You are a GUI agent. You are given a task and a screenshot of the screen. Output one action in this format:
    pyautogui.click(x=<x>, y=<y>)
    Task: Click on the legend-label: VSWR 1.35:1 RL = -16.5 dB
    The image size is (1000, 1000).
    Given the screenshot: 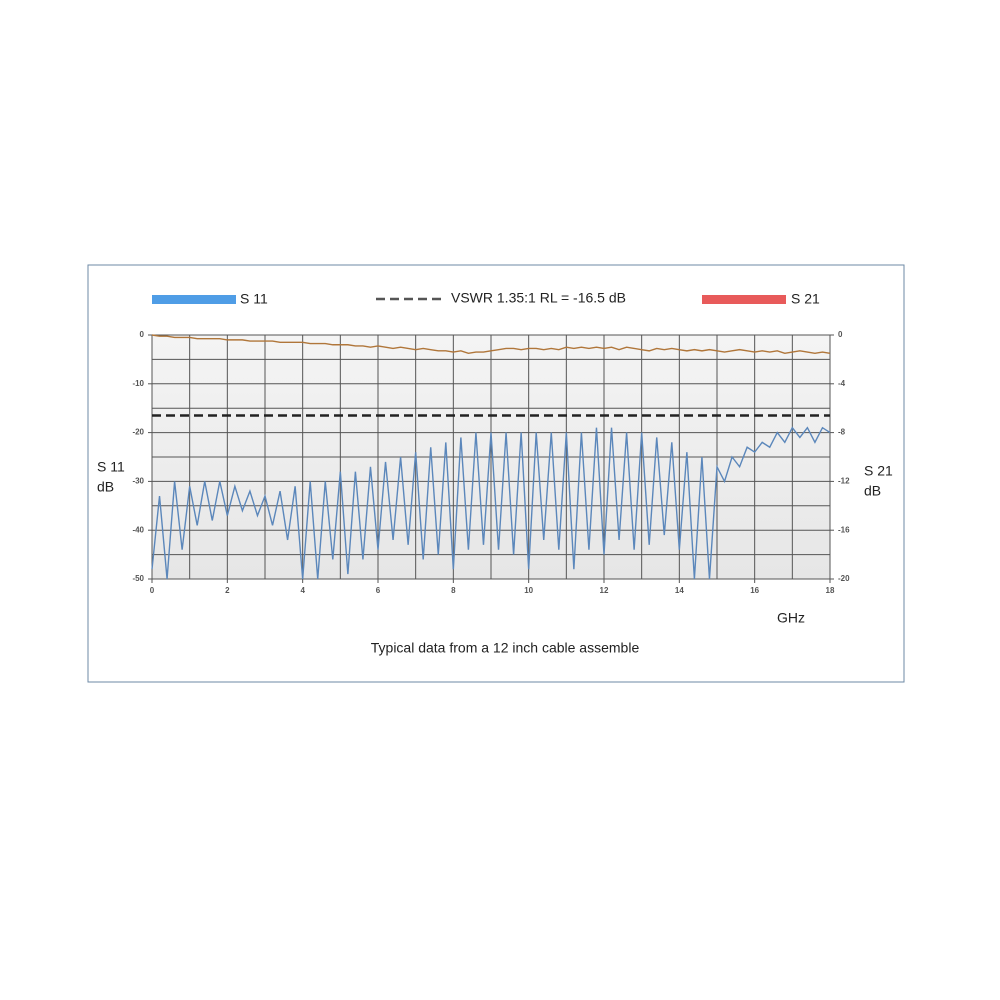 What is the action you would take?
    pyautogui.click(x=538, y=298)
    